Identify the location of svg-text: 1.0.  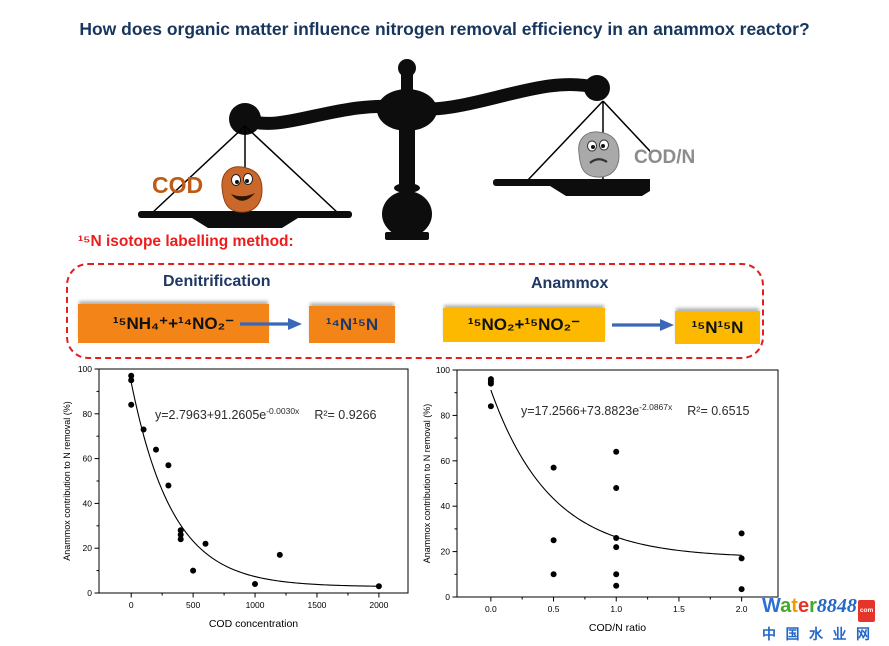
(616, 609).